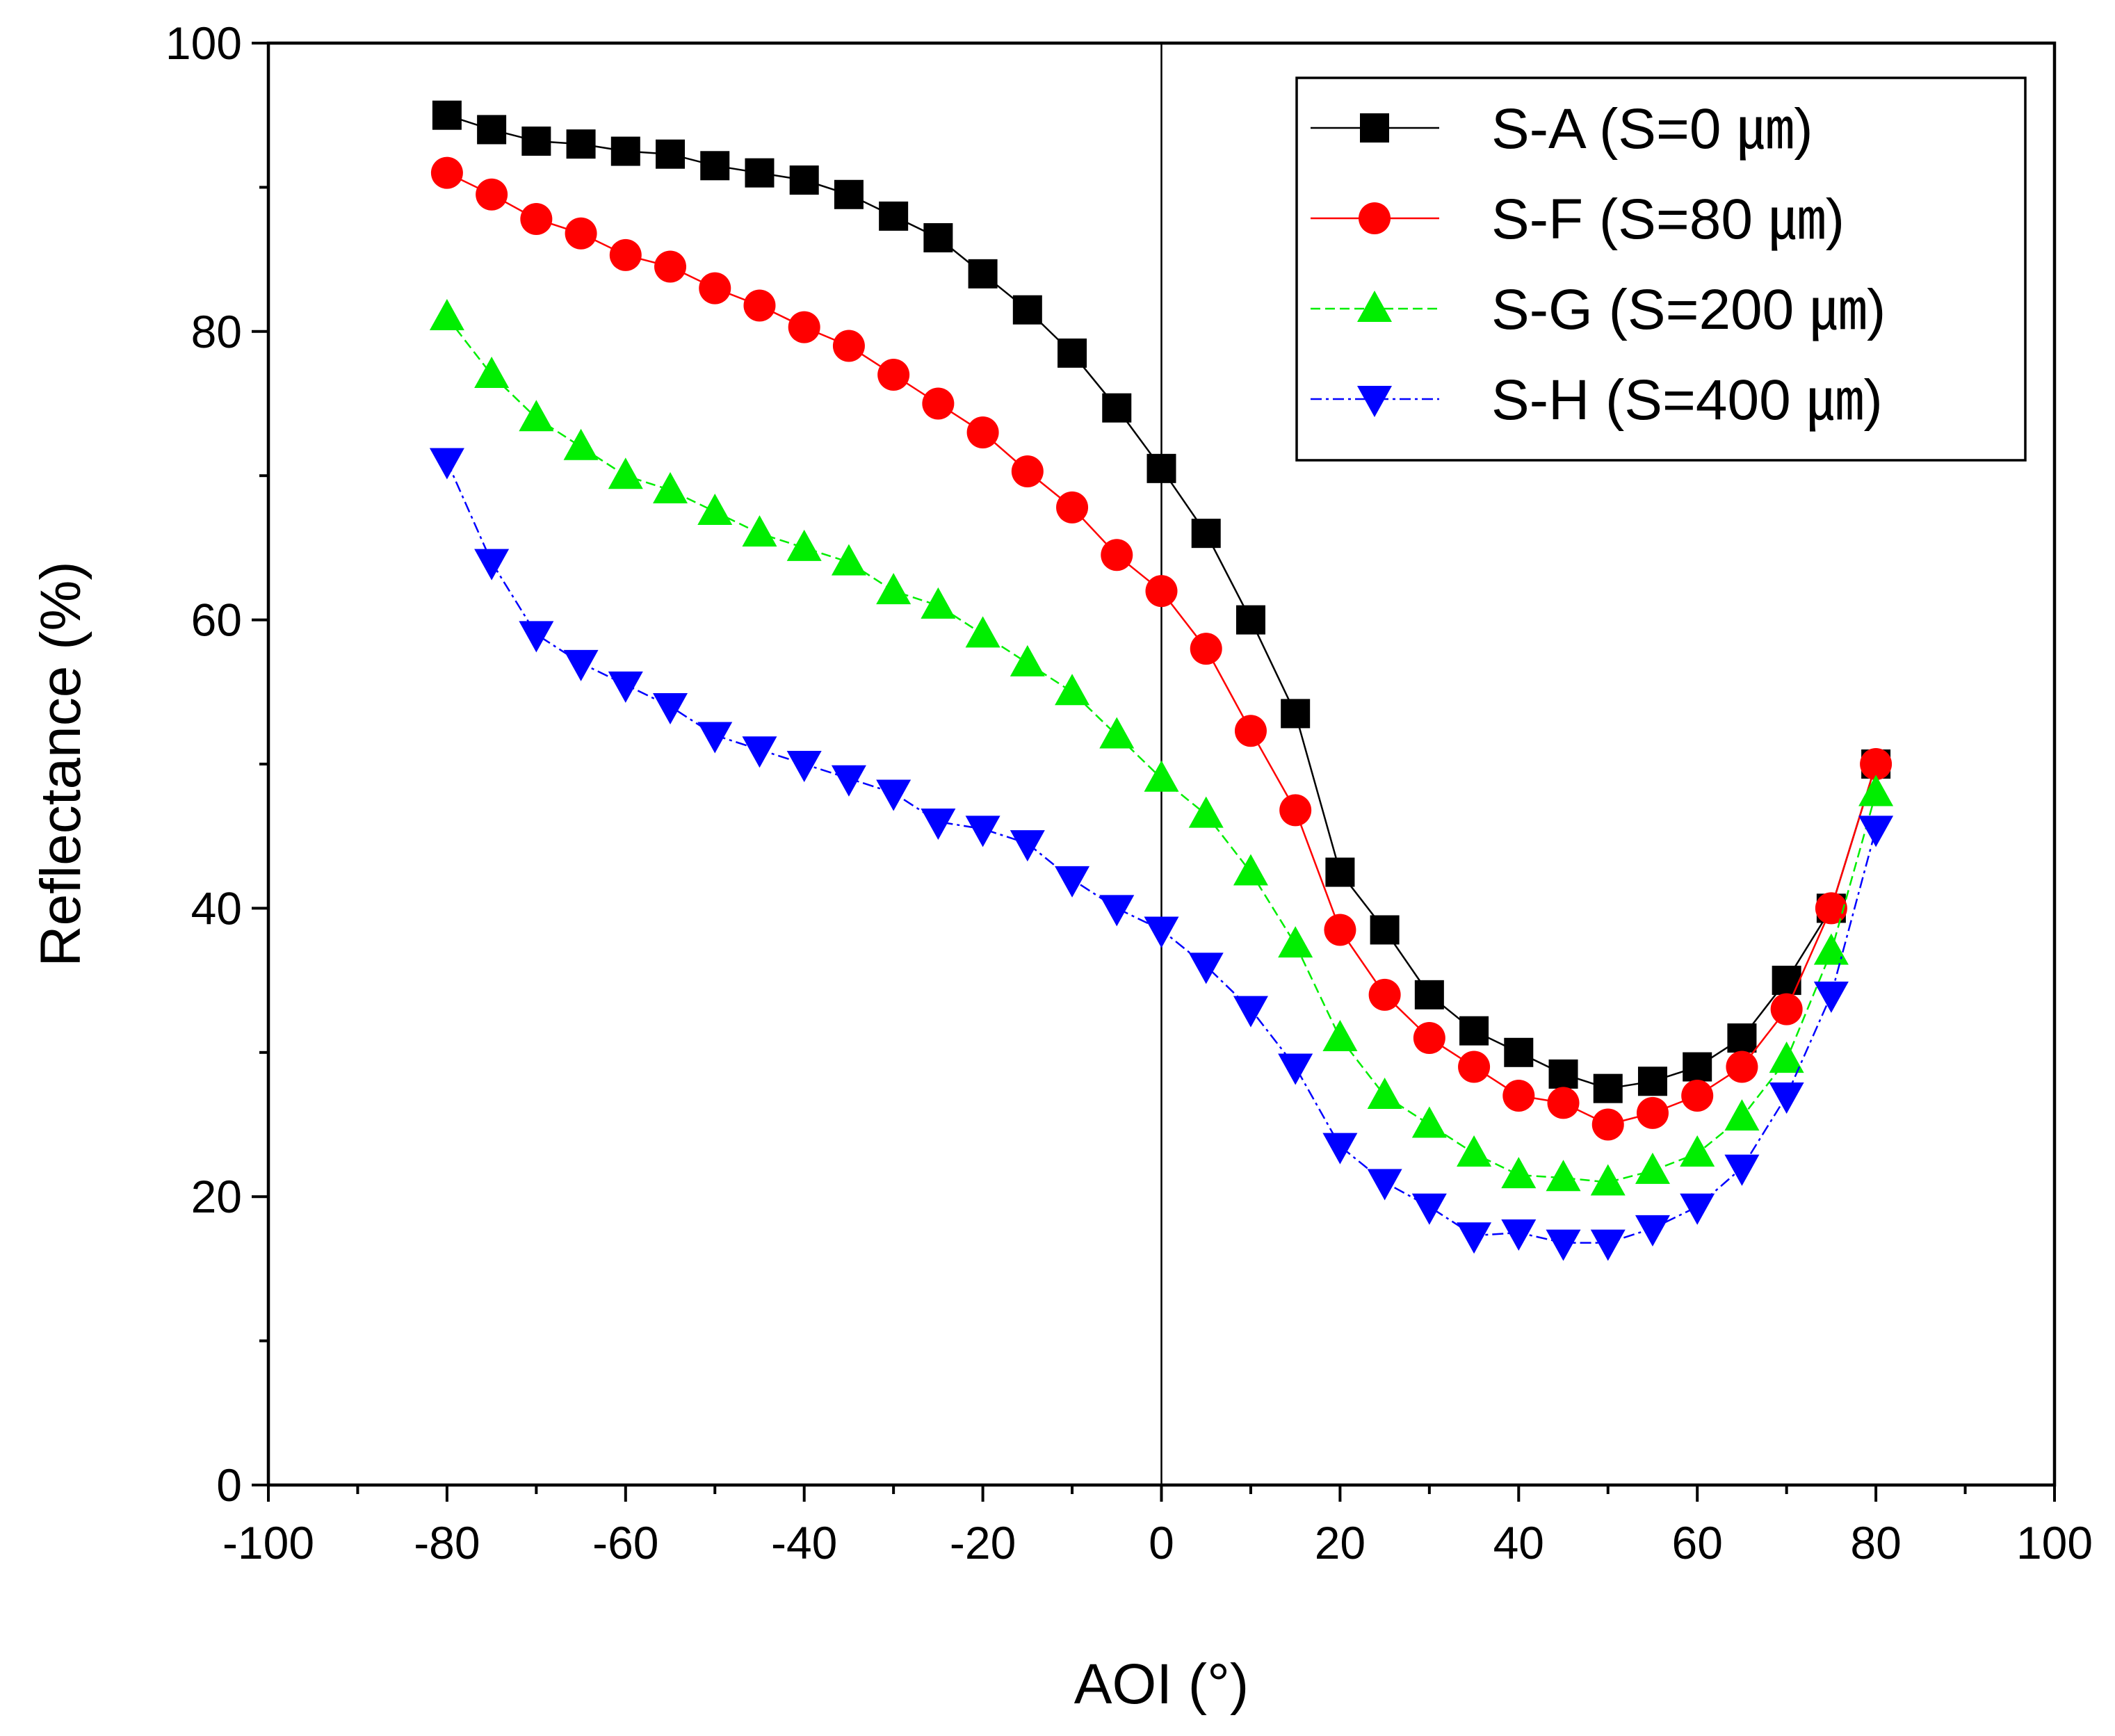  Describe the element at coordinates (1374, 401) in the screenshot. I see `legend-marker-s-h` at that location.